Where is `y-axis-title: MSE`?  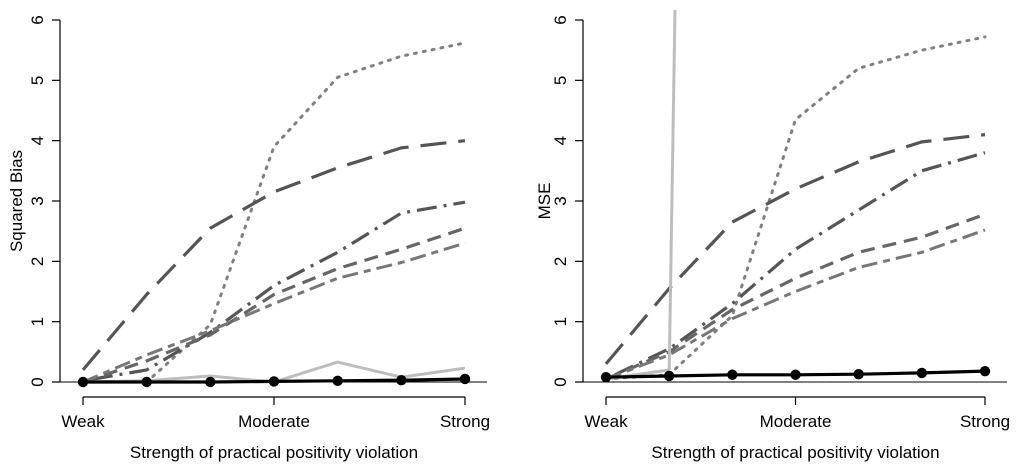 y-axis-title: MSE is located at coordinates (544, 201).